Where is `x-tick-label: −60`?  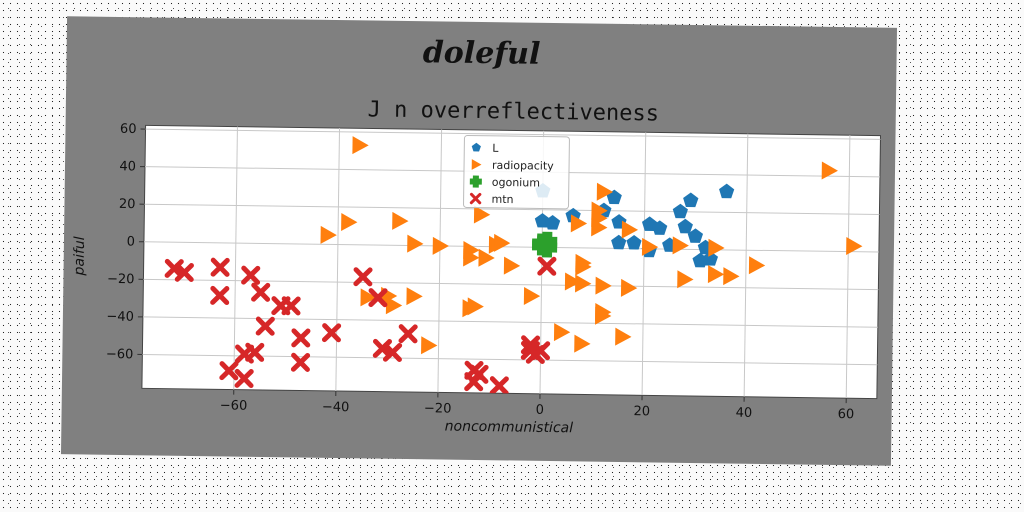 x-tick-label: −60 is located at coordinates (234, 405).